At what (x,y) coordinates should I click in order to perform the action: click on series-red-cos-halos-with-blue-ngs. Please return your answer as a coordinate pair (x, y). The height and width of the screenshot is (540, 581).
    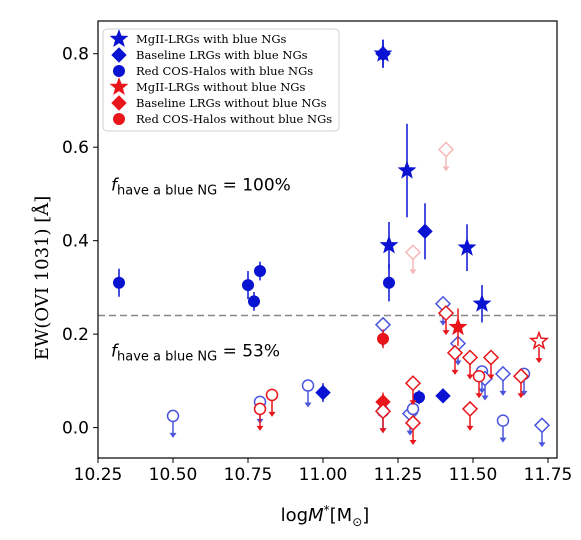
    Looking at the image, I should click on (269, 333).